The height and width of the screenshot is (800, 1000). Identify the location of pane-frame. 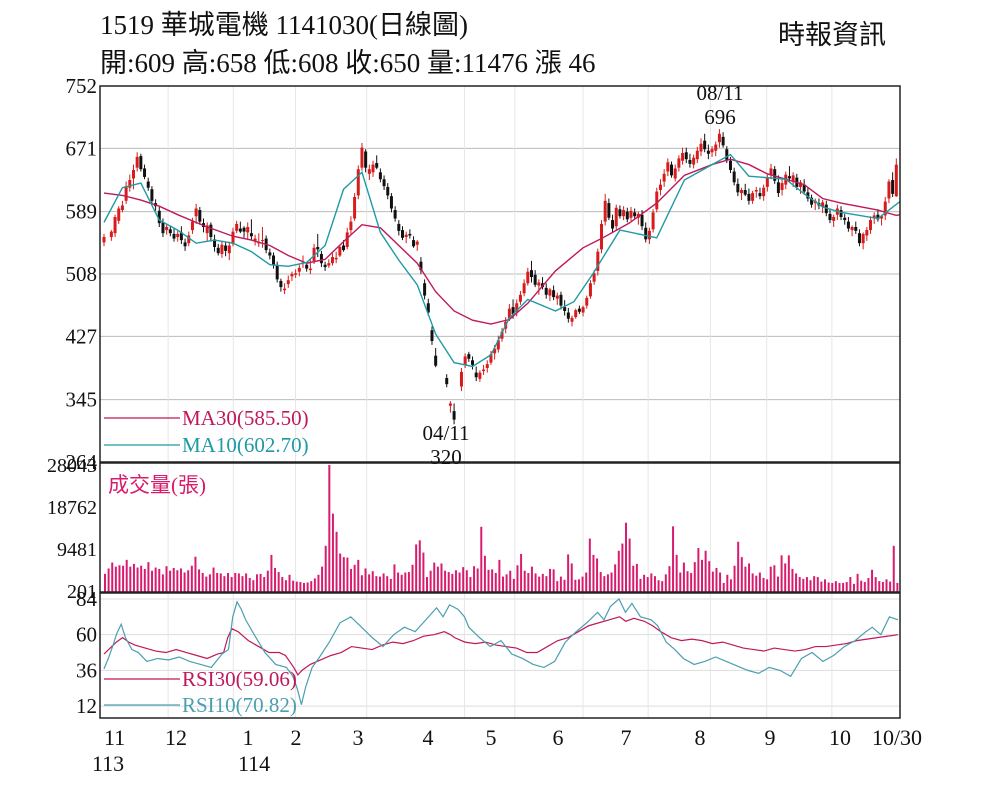
(500, 527).